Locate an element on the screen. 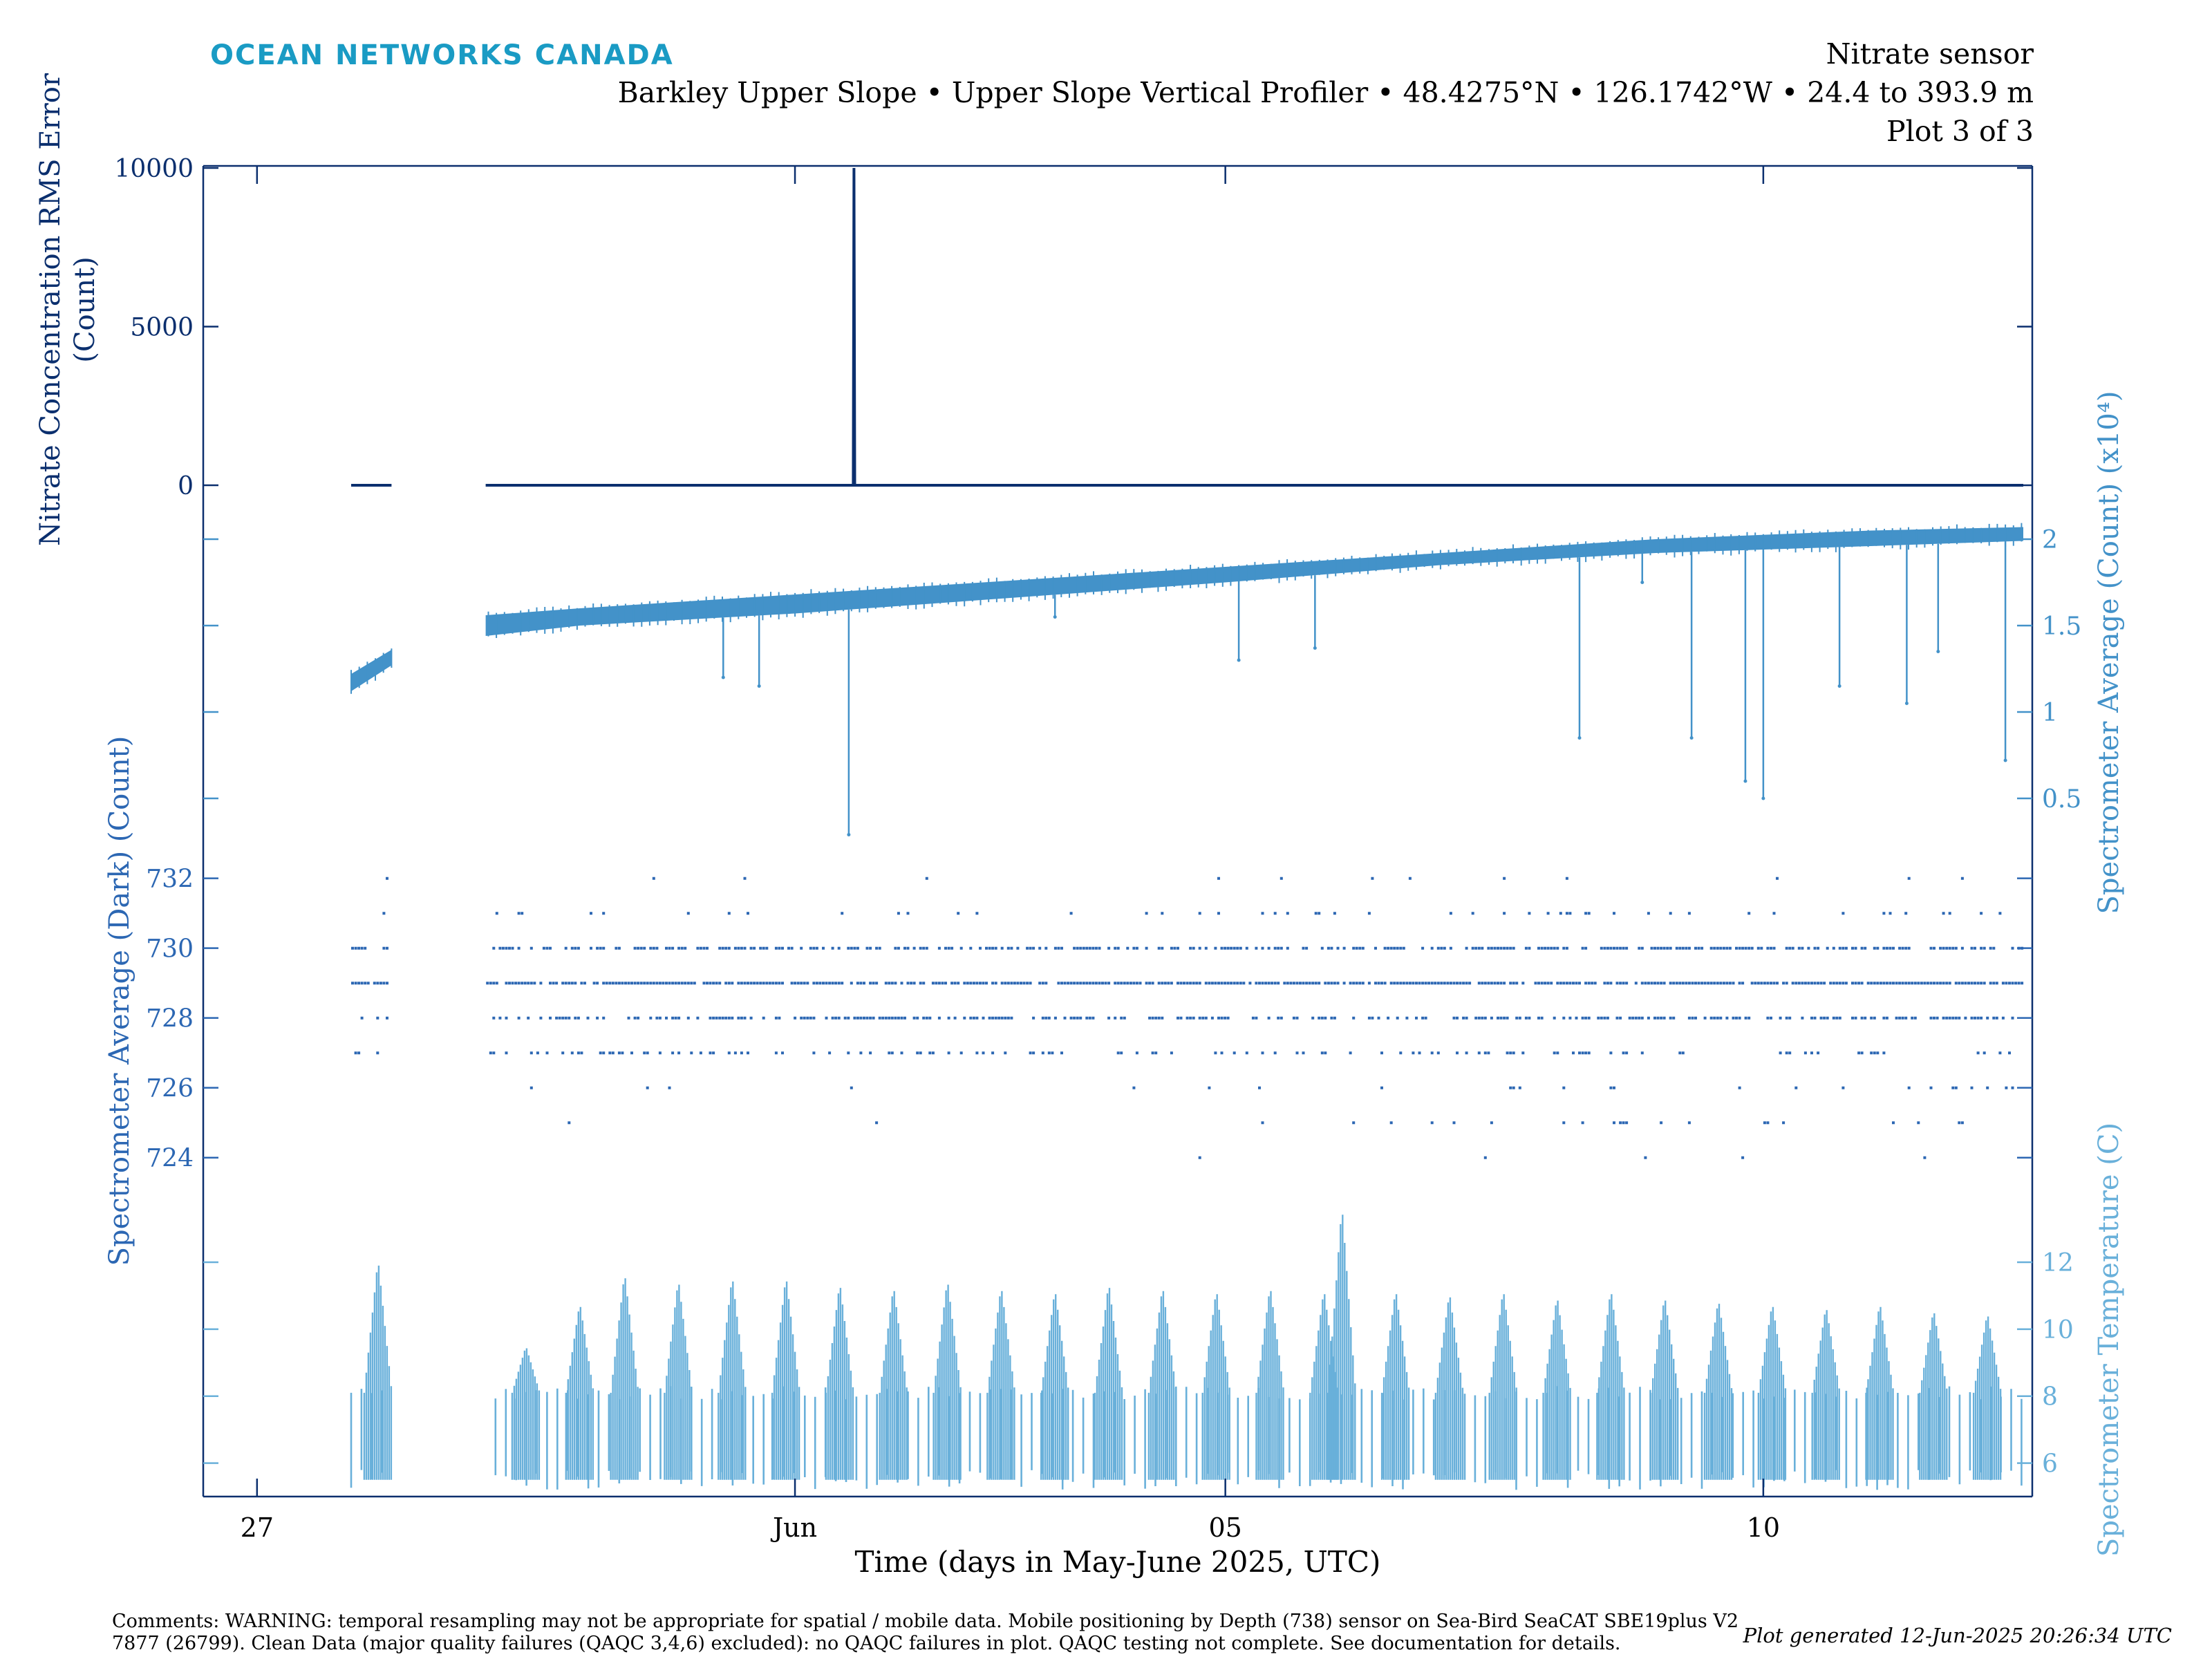 The image size is (2212, 1659). rms-series-line is located at coordinates (1254, 327).